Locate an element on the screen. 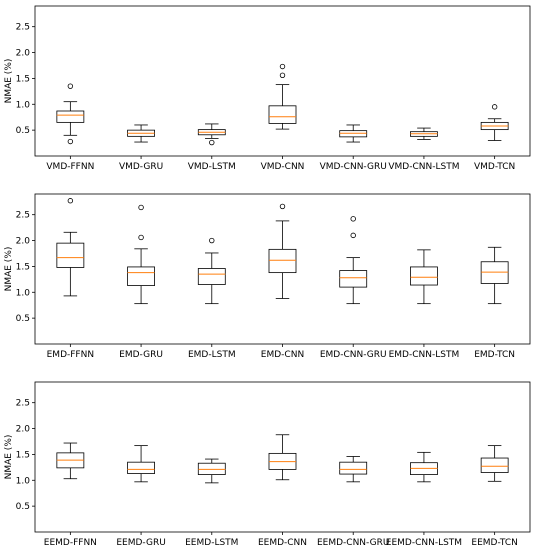 The width and height of the screenshot is (535, 550). box-vmd-cnn-lstm is located at coordinates (424, 133).